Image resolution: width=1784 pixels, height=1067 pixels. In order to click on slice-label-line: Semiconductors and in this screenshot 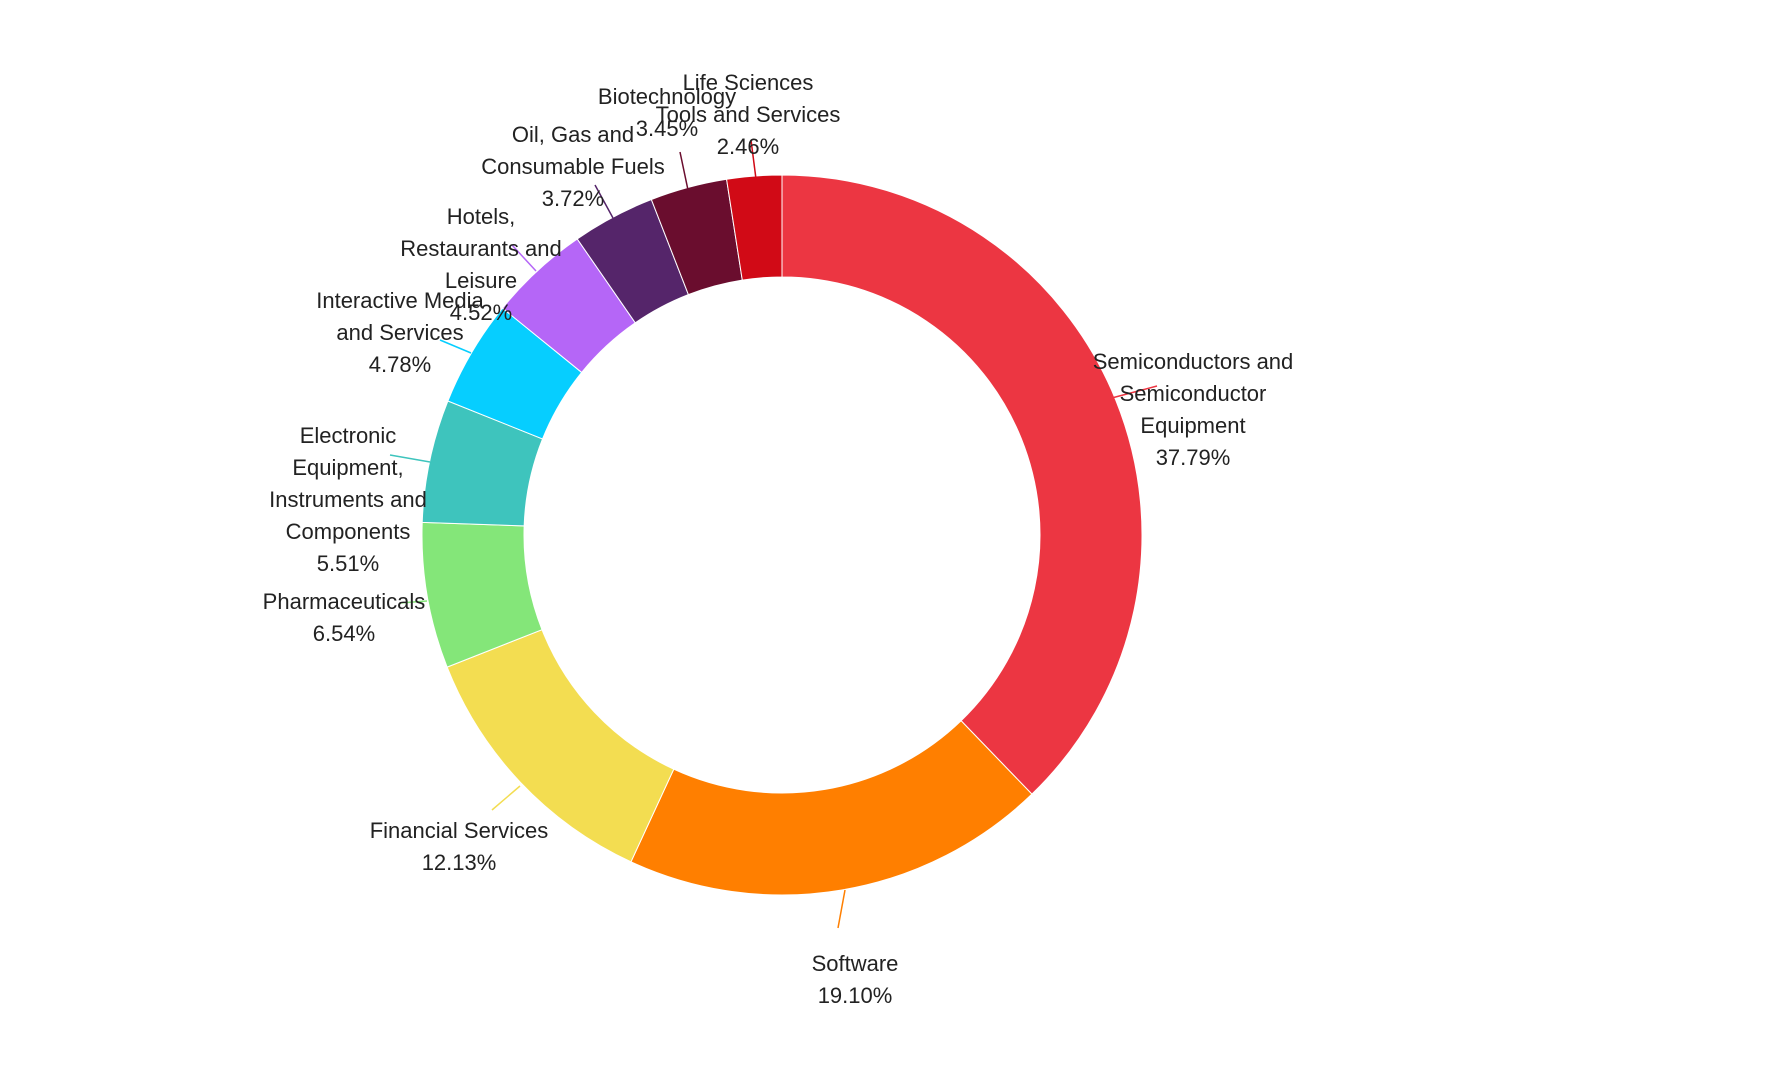, I will do `click(1193, 361)`.